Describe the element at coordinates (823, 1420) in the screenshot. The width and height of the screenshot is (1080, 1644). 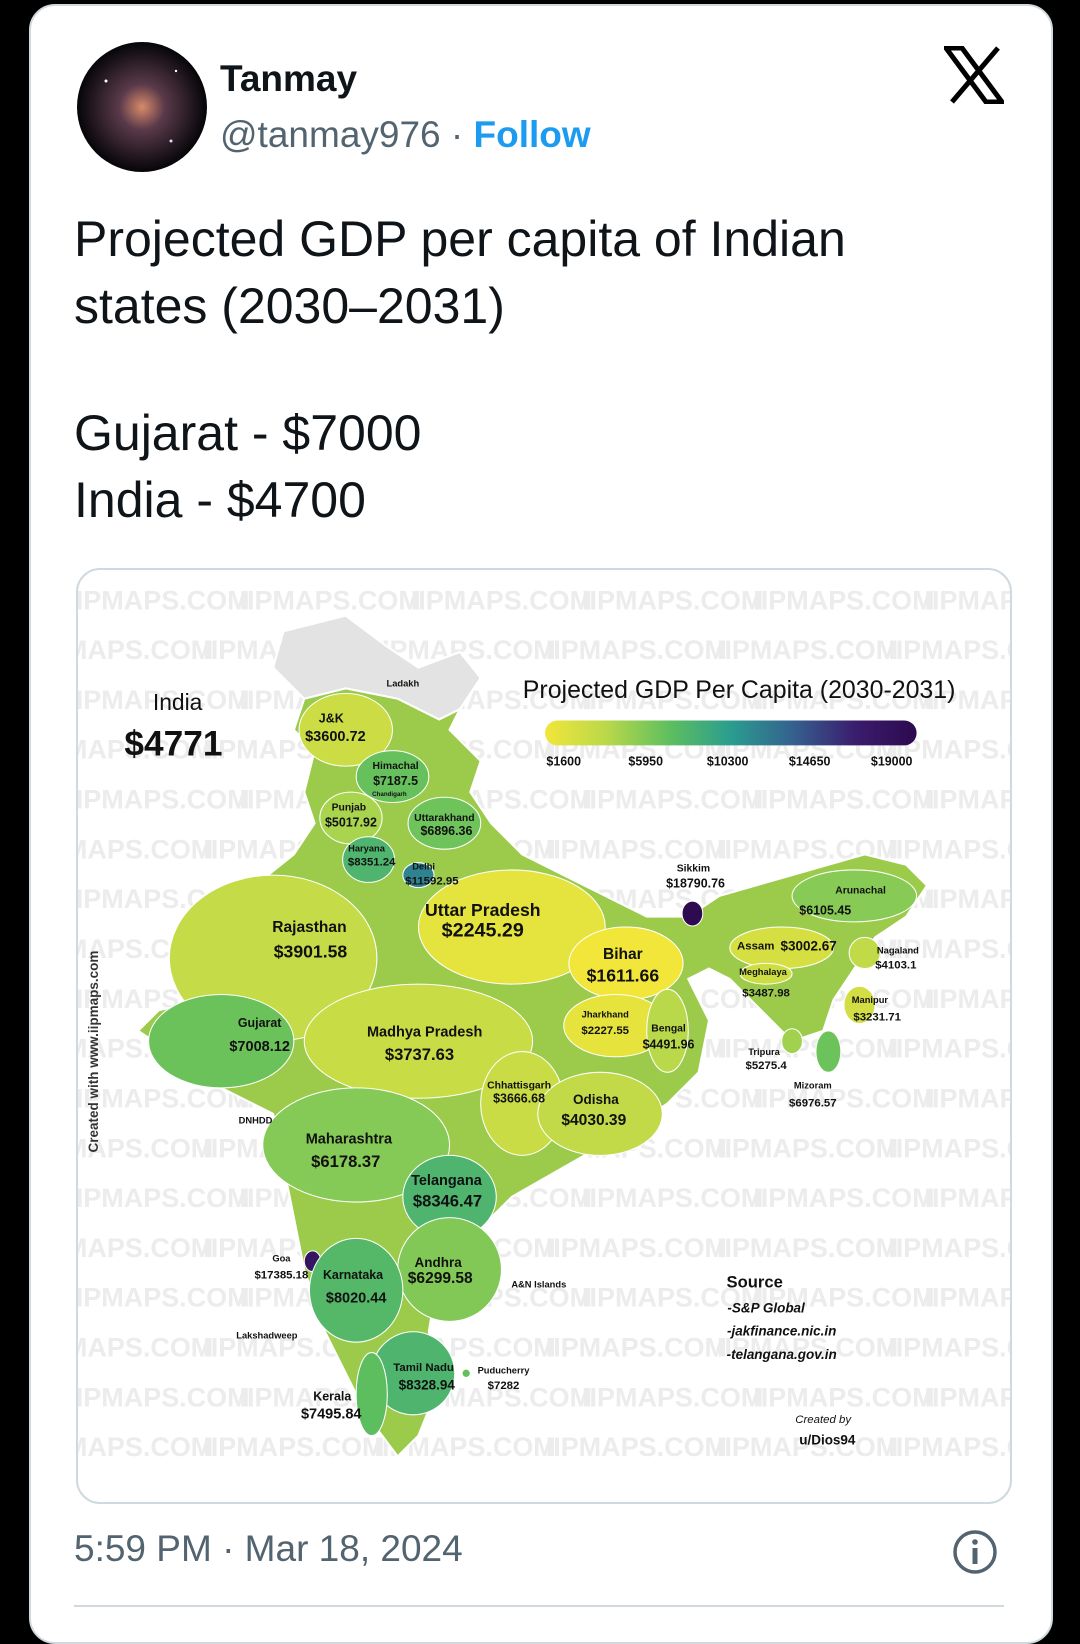
I see `credit: Created by` at that location.